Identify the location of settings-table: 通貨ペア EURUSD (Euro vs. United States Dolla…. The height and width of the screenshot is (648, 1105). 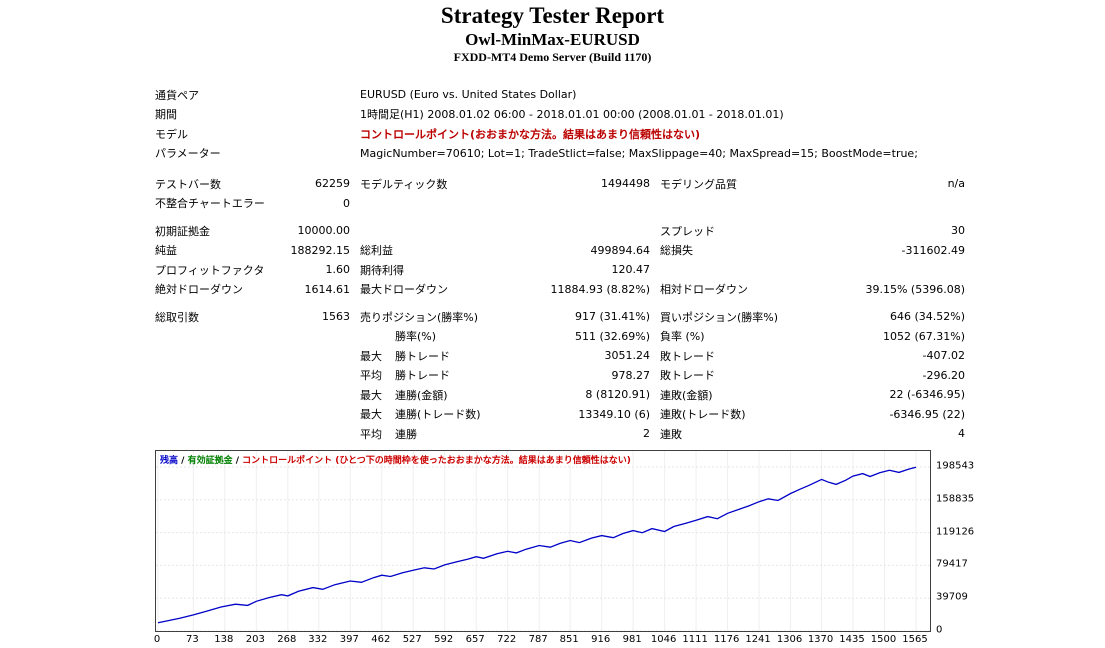
(536, 124).